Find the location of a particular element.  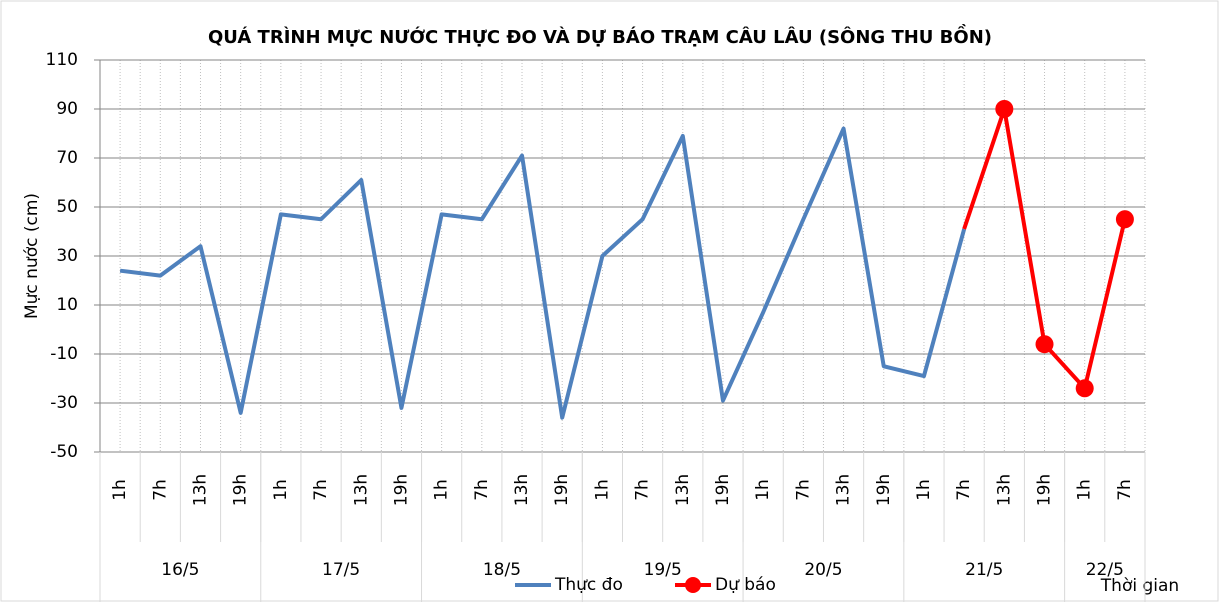

y-tick-label: -10 is located at coordinates (64, 354).